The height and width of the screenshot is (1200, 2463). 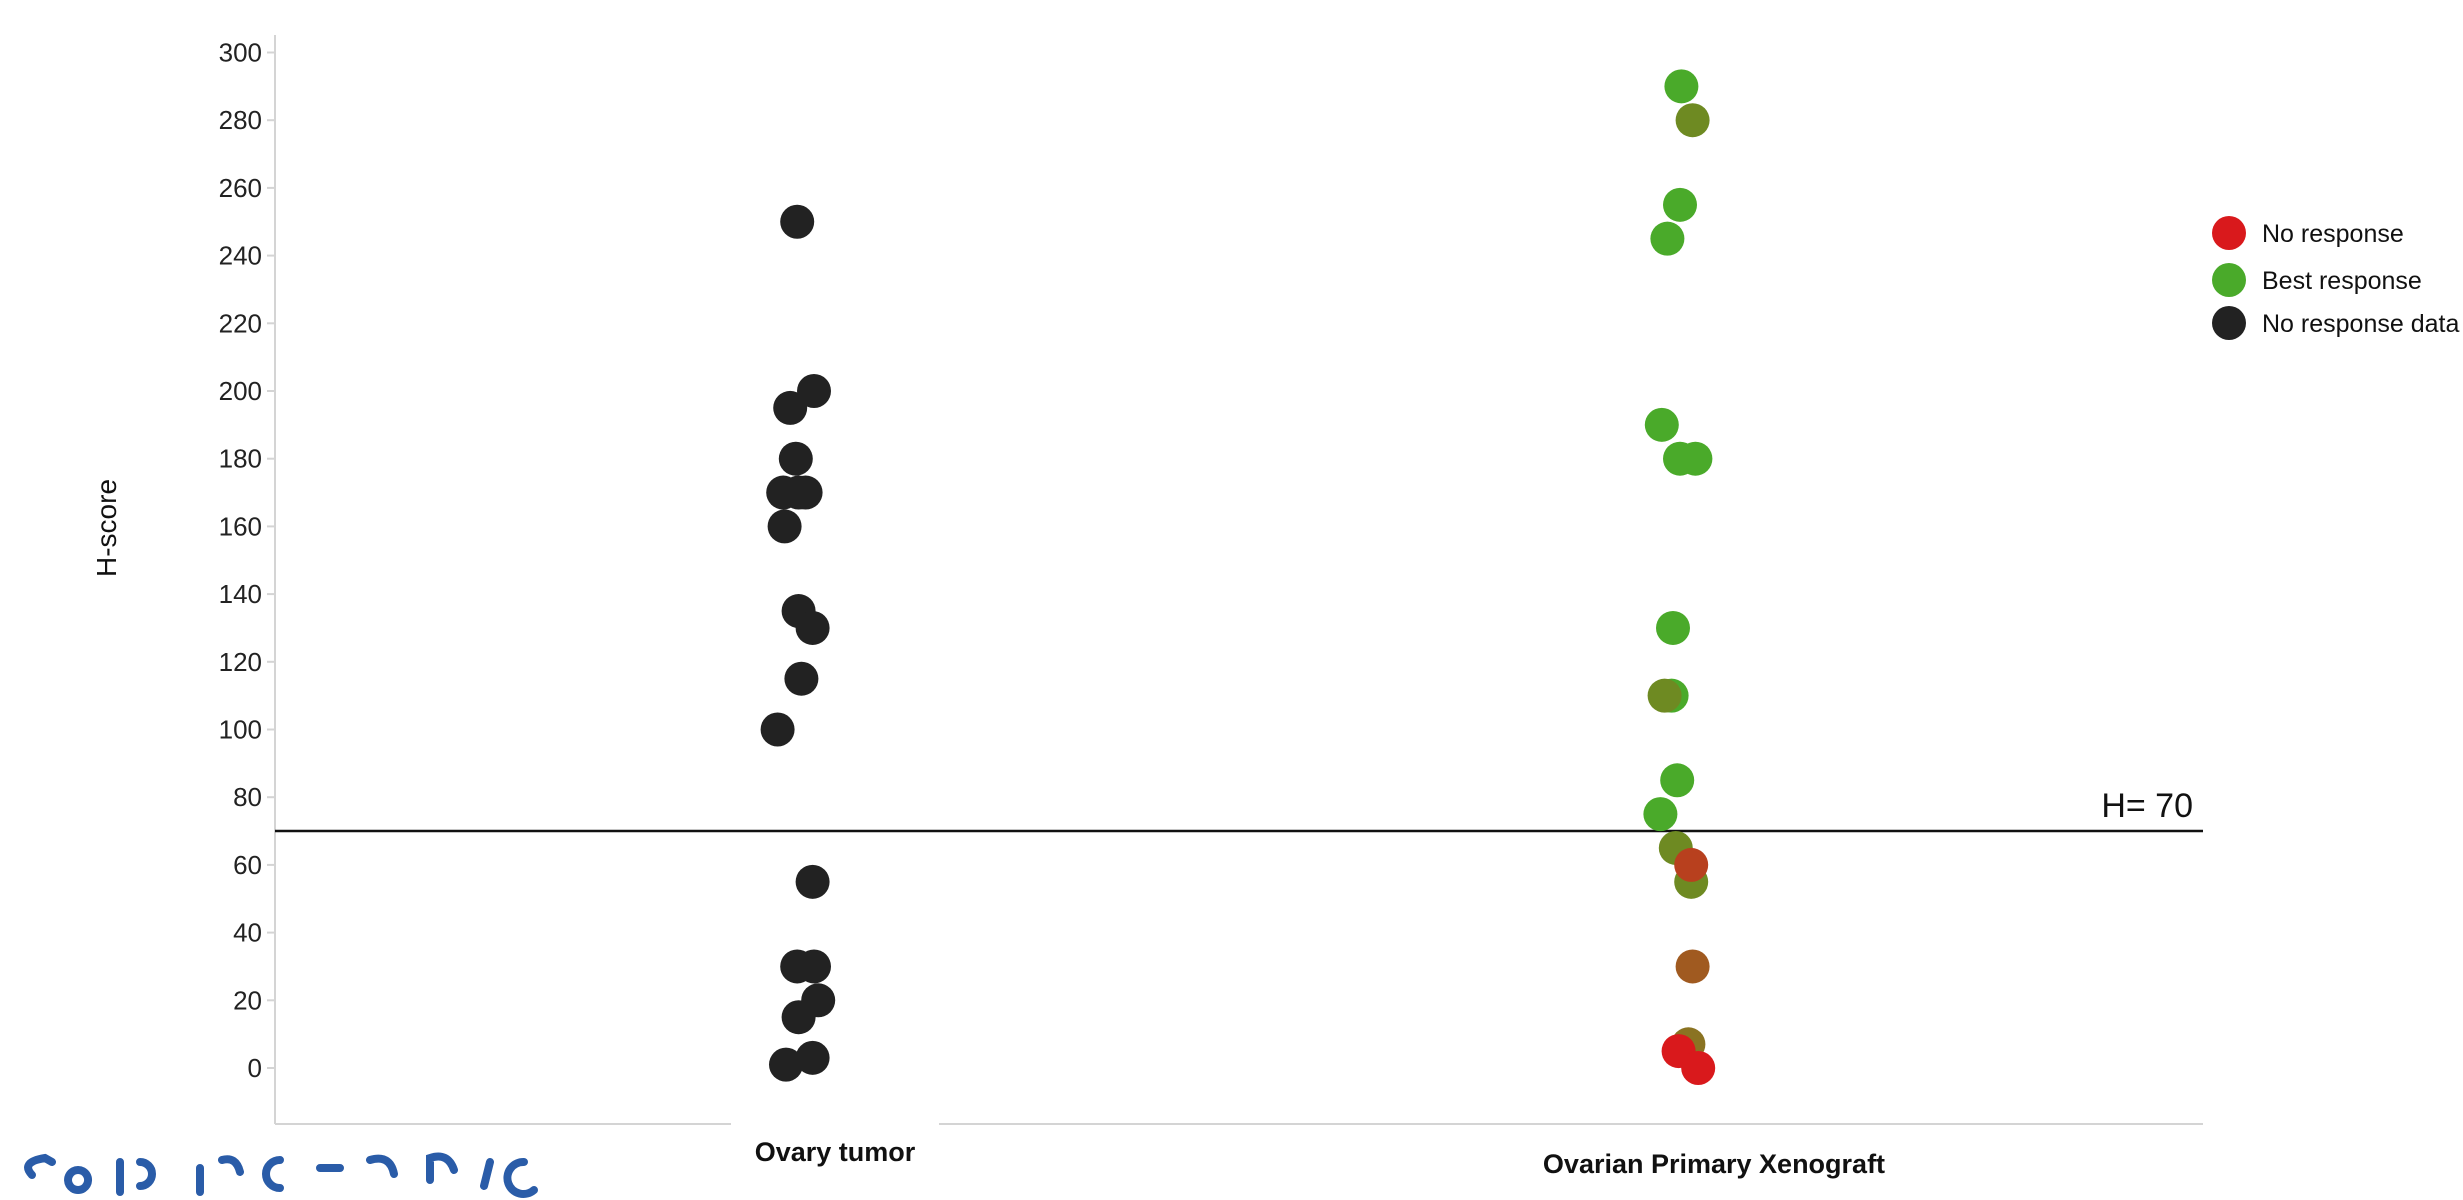 What do you see at coordinates (240, 459) in the screenshot?
I see `y-tick-label: 180` at bounding box center [240, 459].